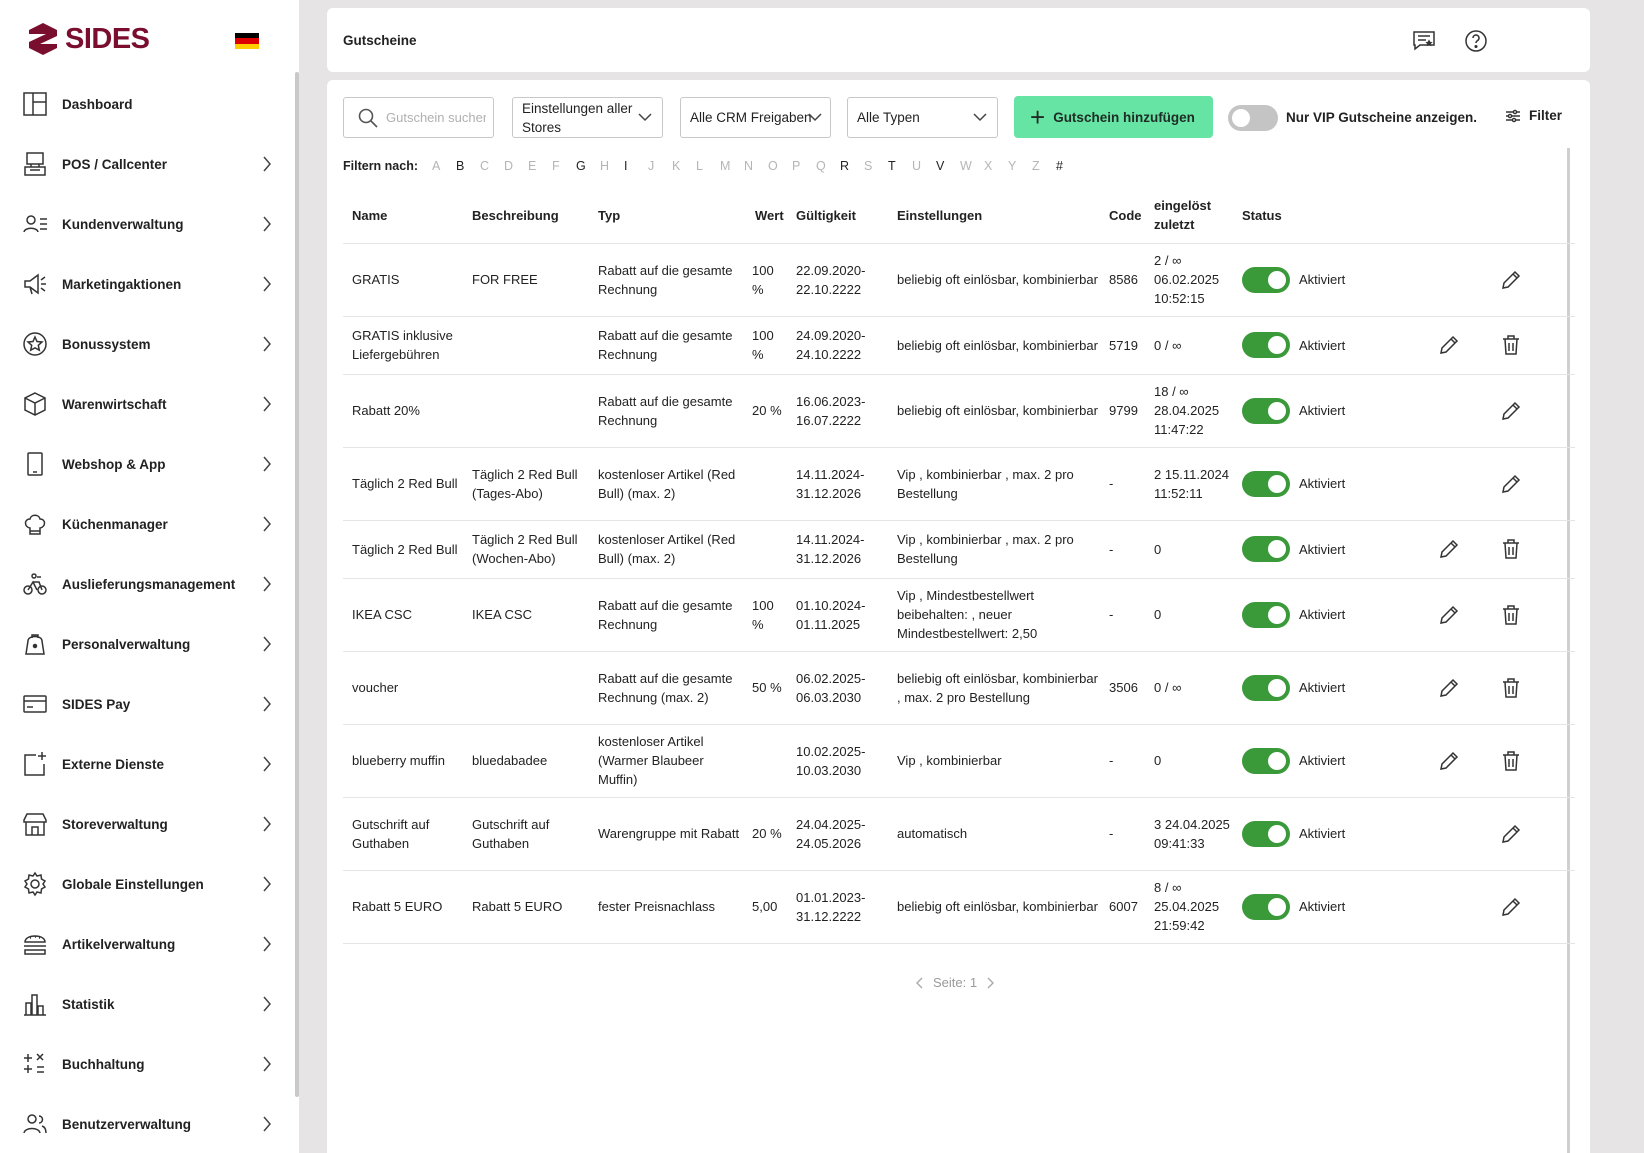  Describe the element at coordinates (1424, 41) in the screenshot. I see `feedback-chat-icon` at that location.